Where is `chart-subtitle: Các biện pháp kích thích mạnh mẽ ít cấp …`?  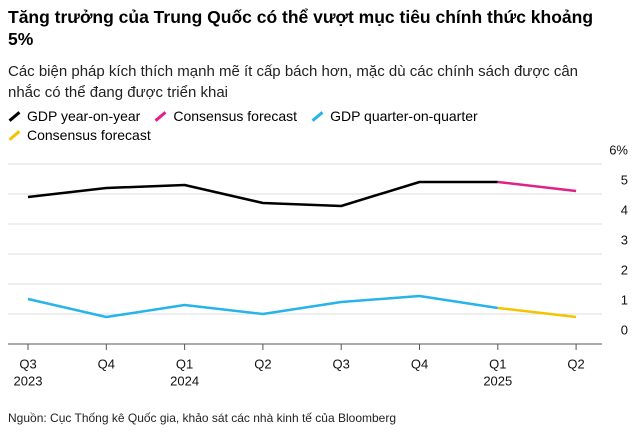
chart-subtitle: Các biện pháp kích thích mạnh mẽ ít cấp … is located at coordinates (293, 82).